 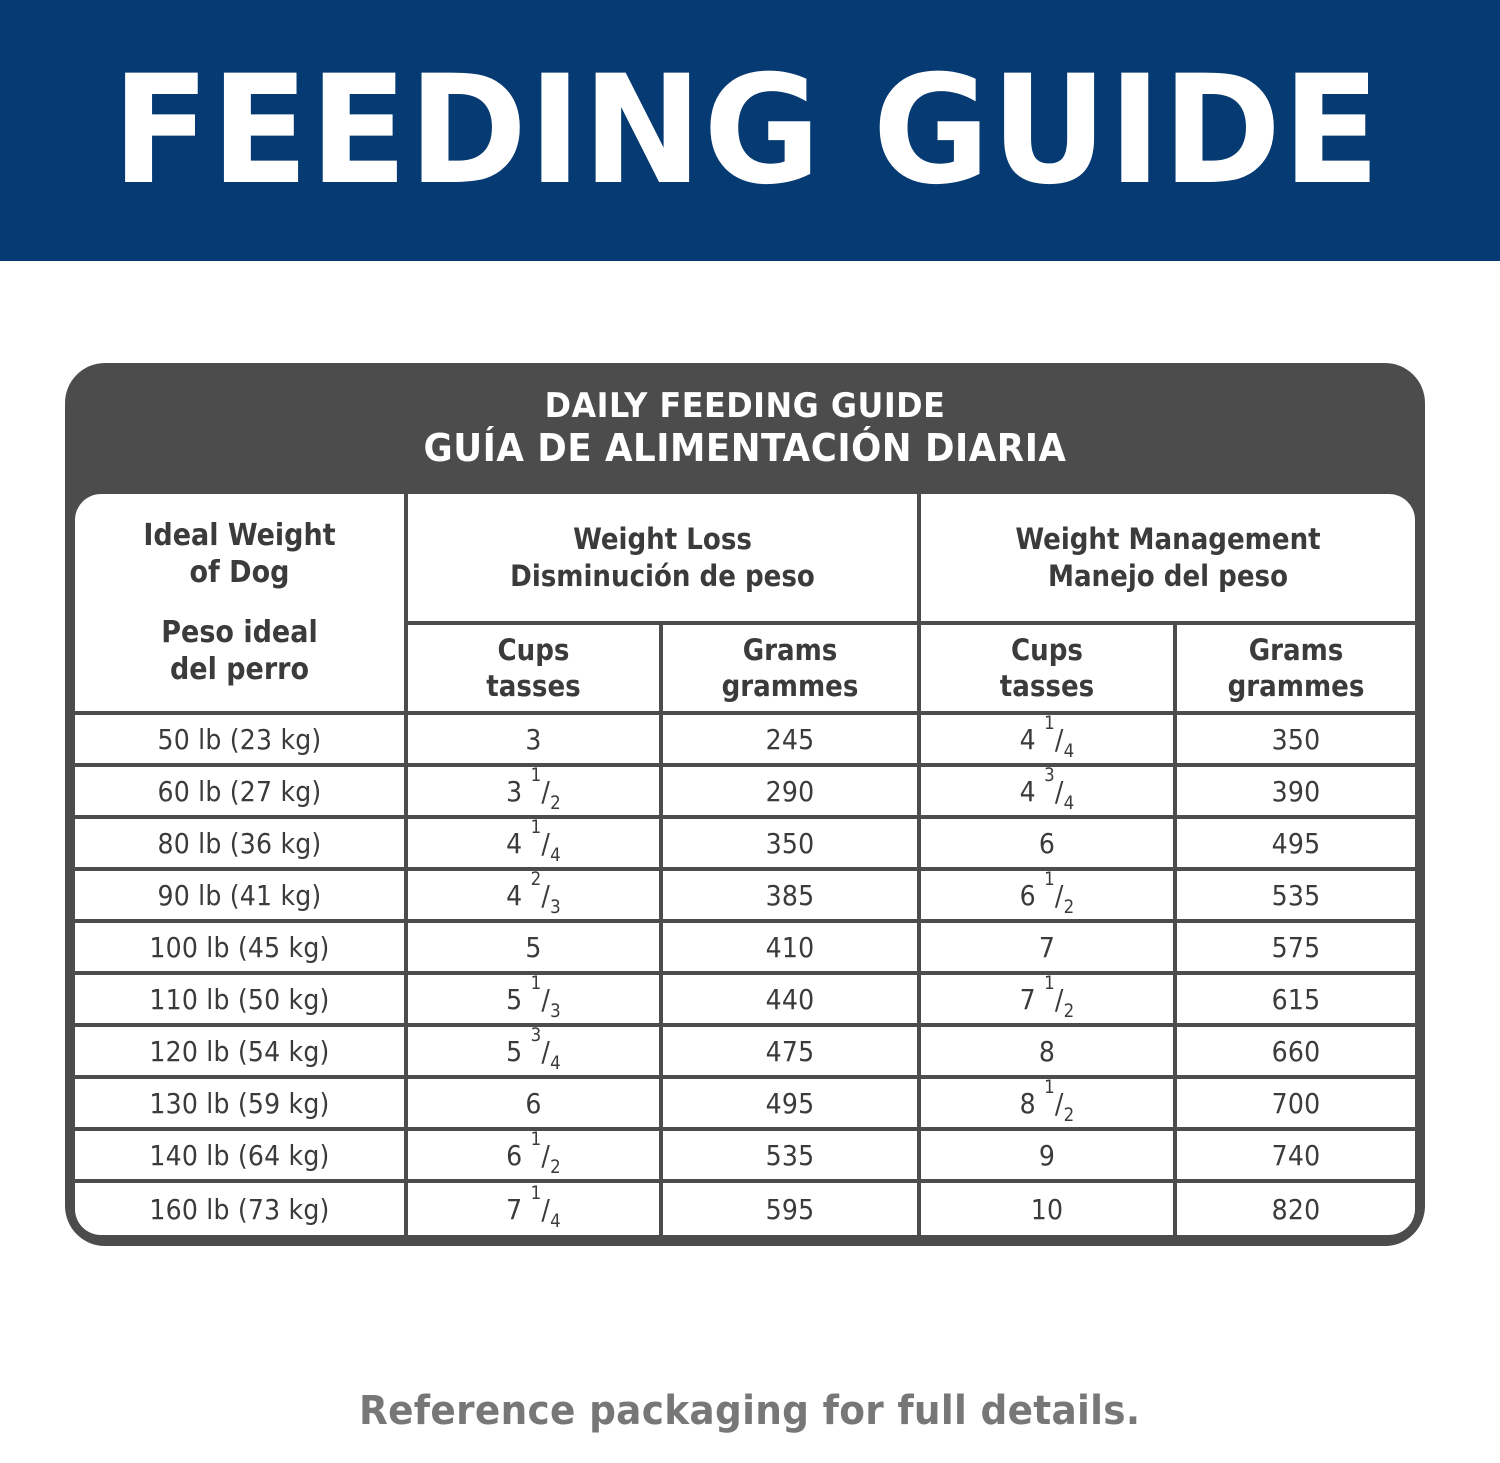 I want to click on cell-weight-loss-cups: 4 1/4, so click(x=535, y=845).